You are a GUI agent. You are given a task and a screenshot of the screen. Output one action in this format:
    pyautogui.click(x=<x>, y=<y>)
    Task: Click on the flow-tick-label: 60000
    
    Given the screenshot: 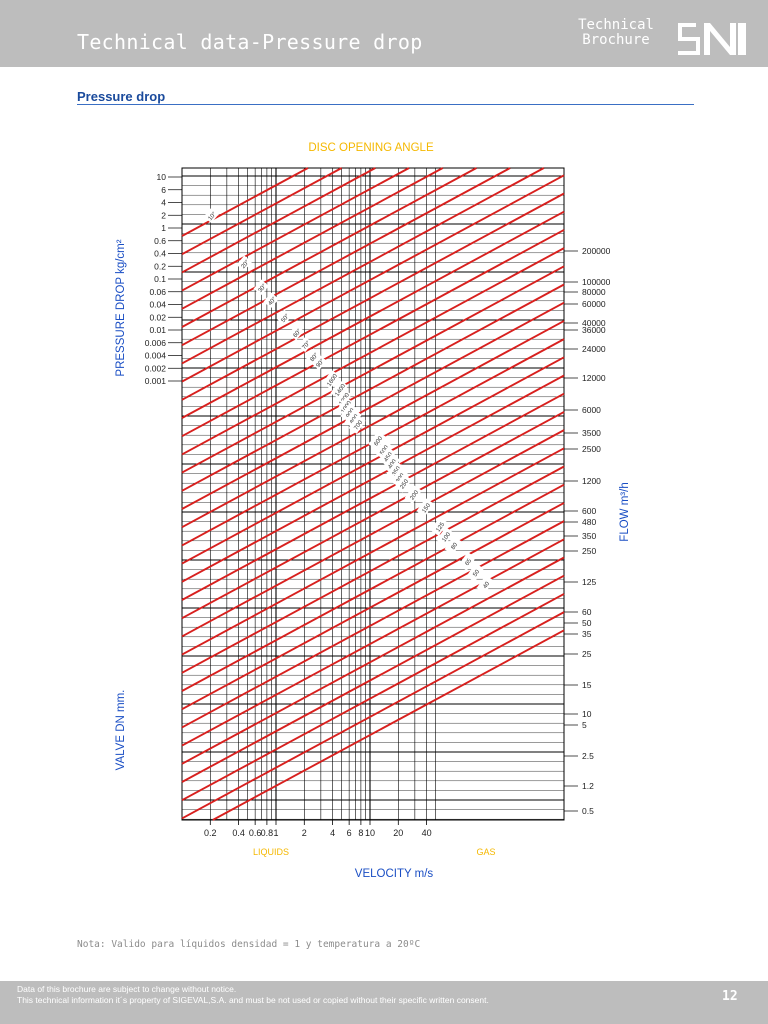 What is the action you would take?
    pyautogui.click(x=594, y=304)
    